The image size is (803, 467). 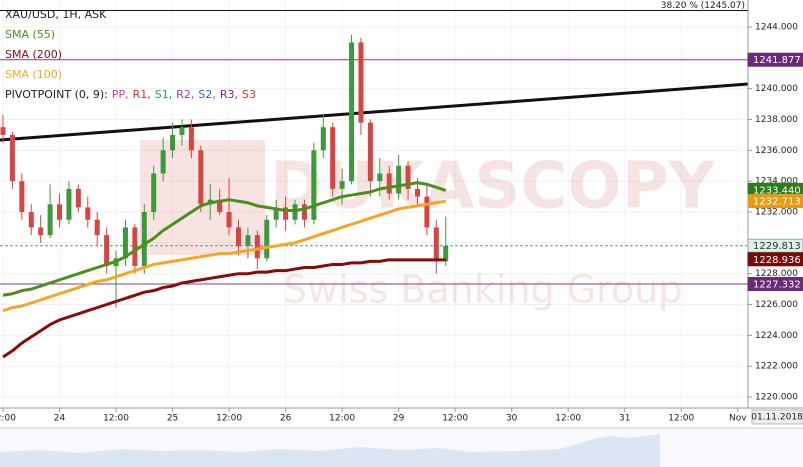 What do you see at coordinates (624, 419) in the screenshot?
I see `x-tick-label: 31` at bounding box center [624, 419].